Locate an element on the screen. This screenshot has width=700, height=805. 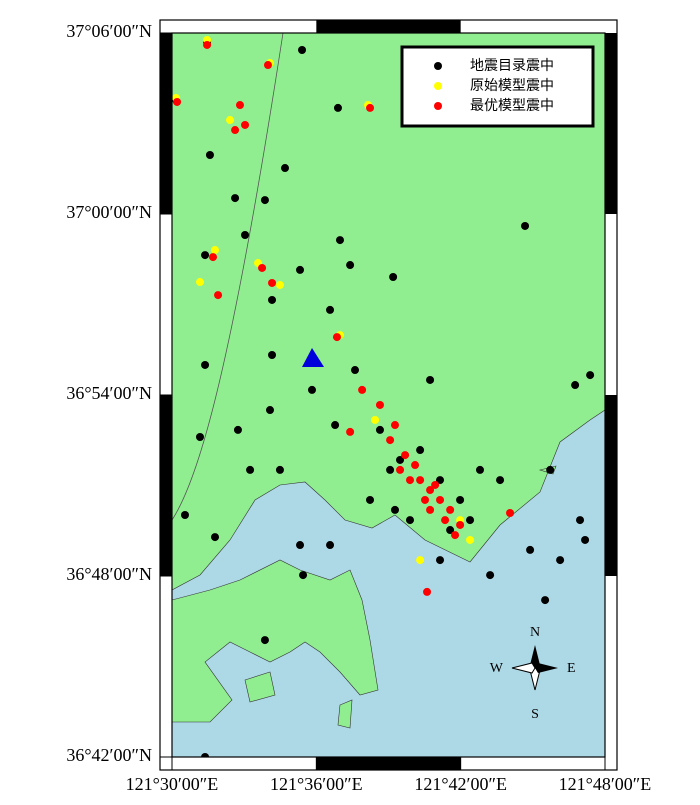
station is located at coordinates (313, 357).